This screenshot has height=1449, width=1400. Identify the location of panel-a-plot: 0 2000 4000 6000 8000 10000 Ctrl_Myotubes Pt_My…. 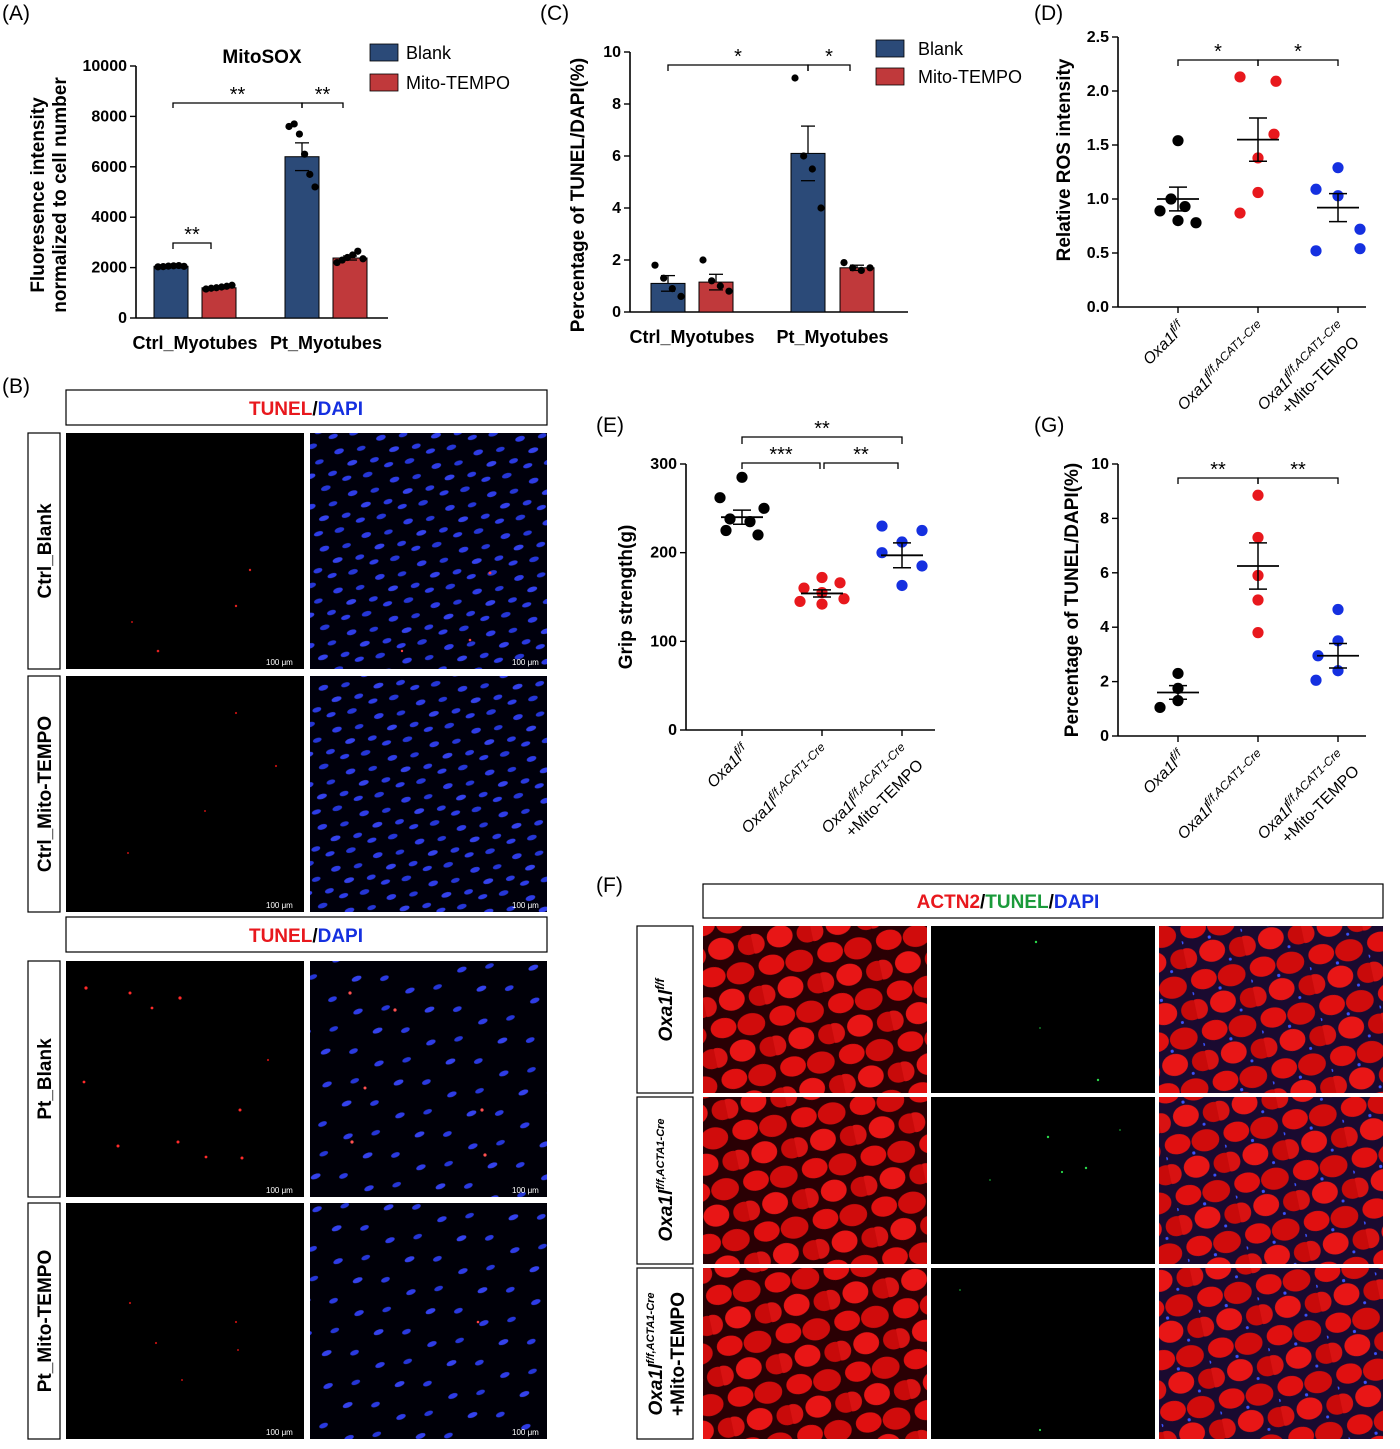
(235, 205).